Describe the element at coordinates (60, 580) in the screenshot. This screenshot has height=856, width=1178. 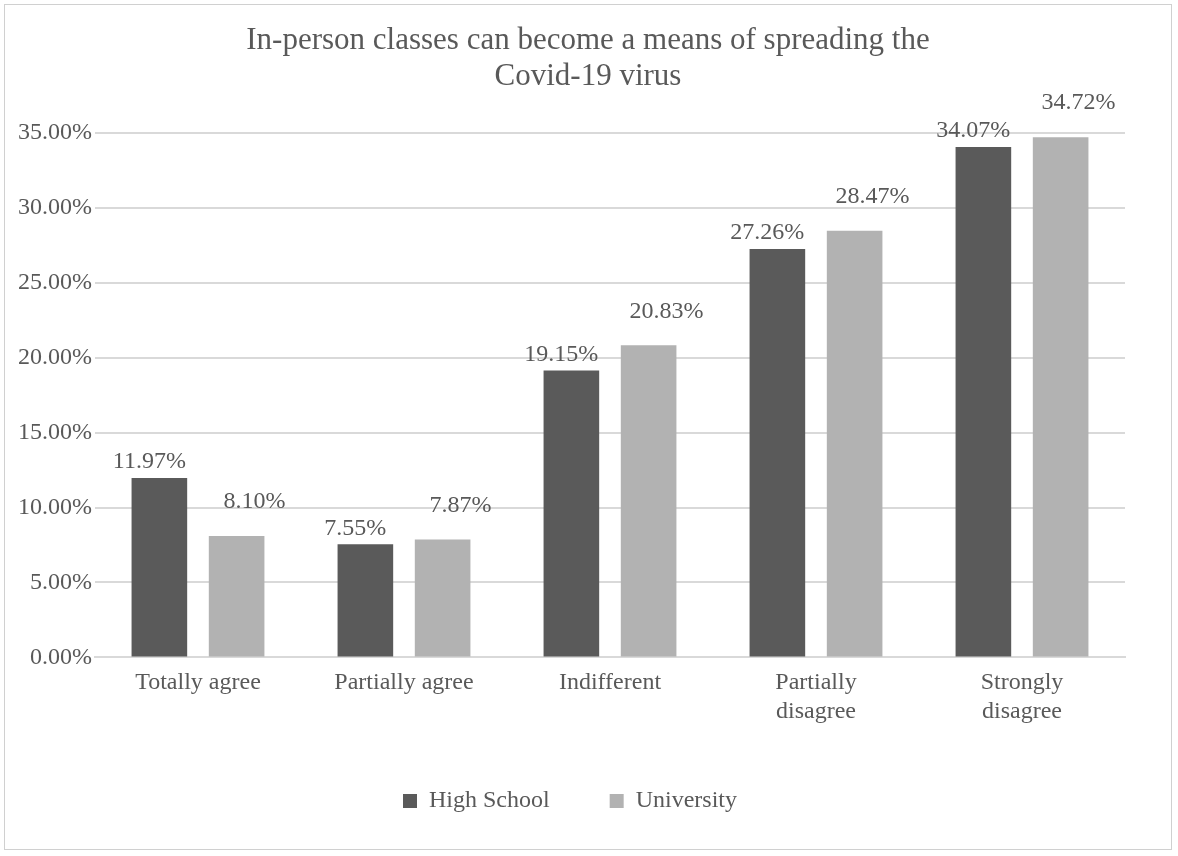
I see `y-tick-label: 5.00%` at that location.